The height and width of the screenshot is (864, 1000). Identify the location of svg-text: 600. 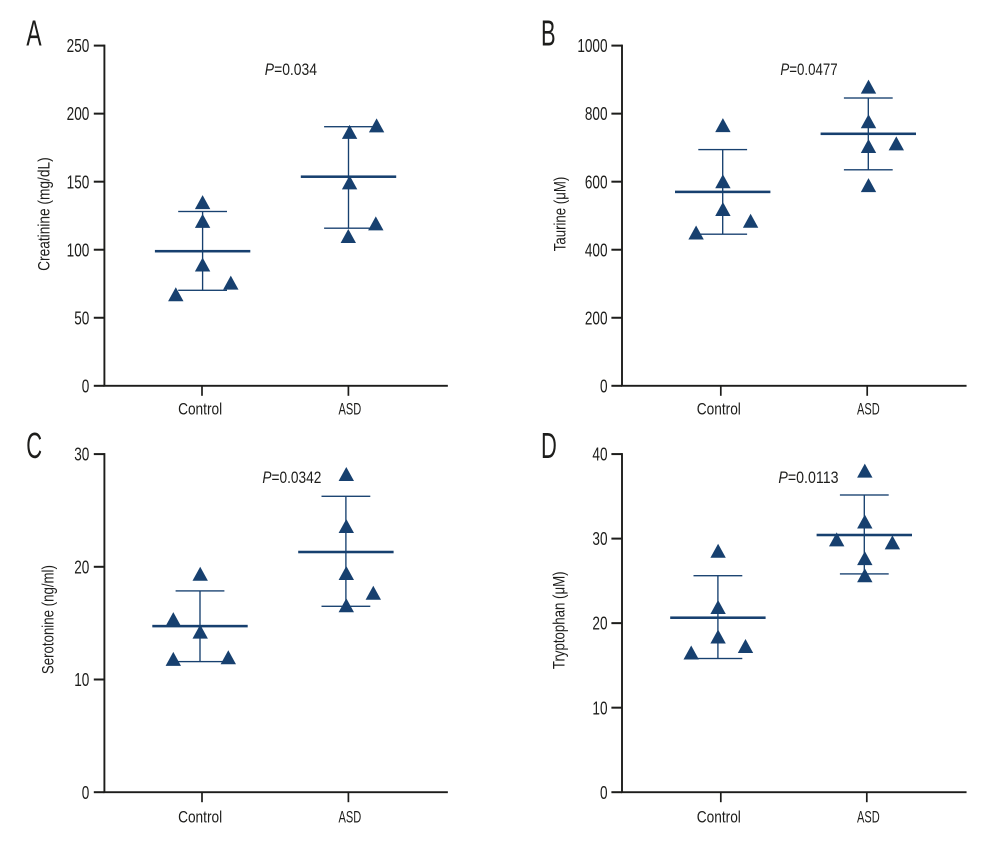
(596, 183).